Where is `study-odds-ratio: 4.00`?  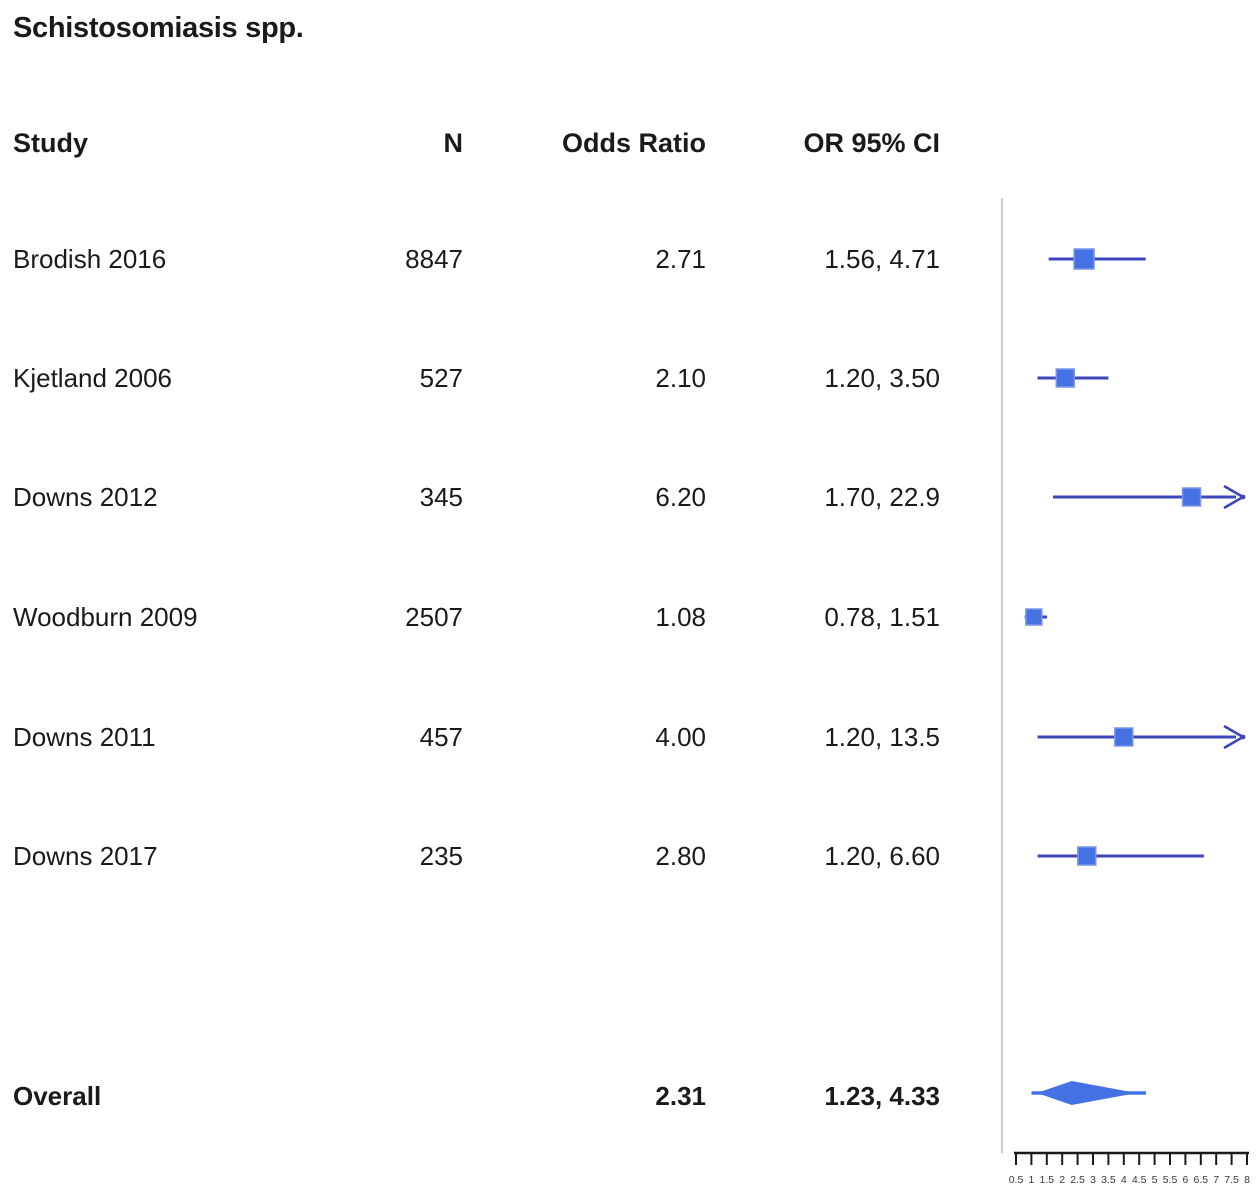 study-odds-ratio: 4.00 is located at coordinates (680, 737).